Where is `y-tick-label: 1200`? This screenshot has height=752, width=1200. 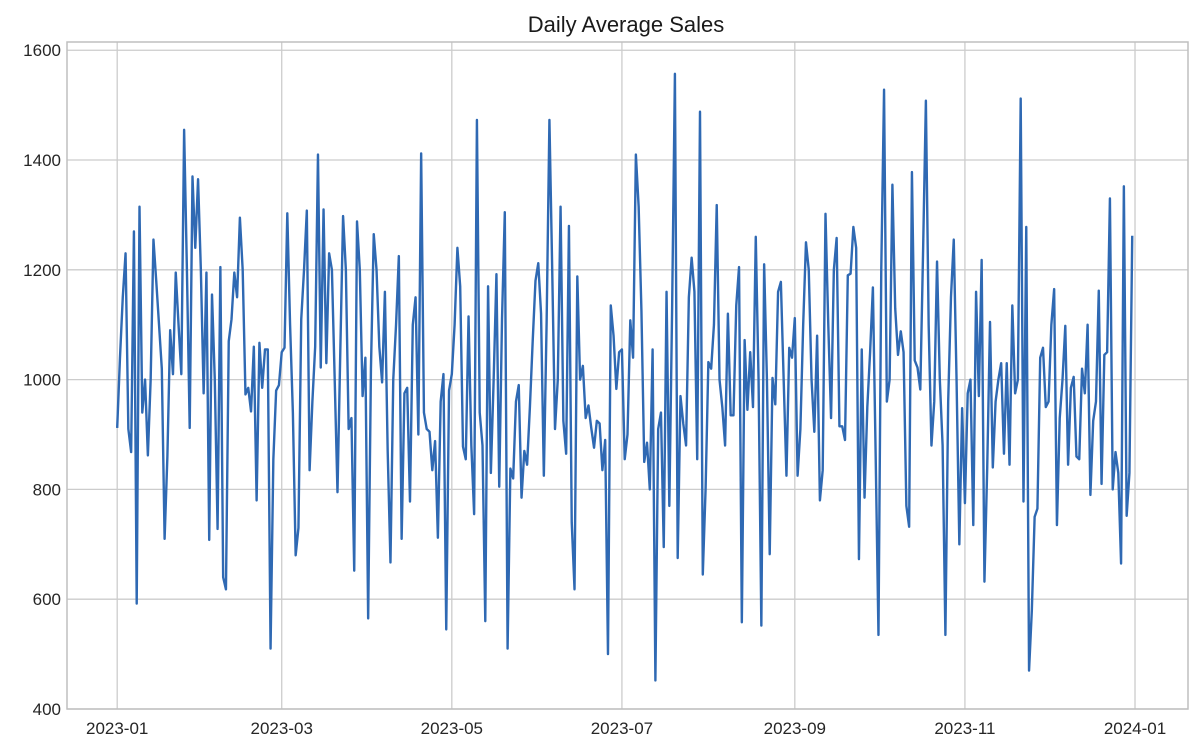
y-tick-label: 1200 is located at coordinates (42, 270).